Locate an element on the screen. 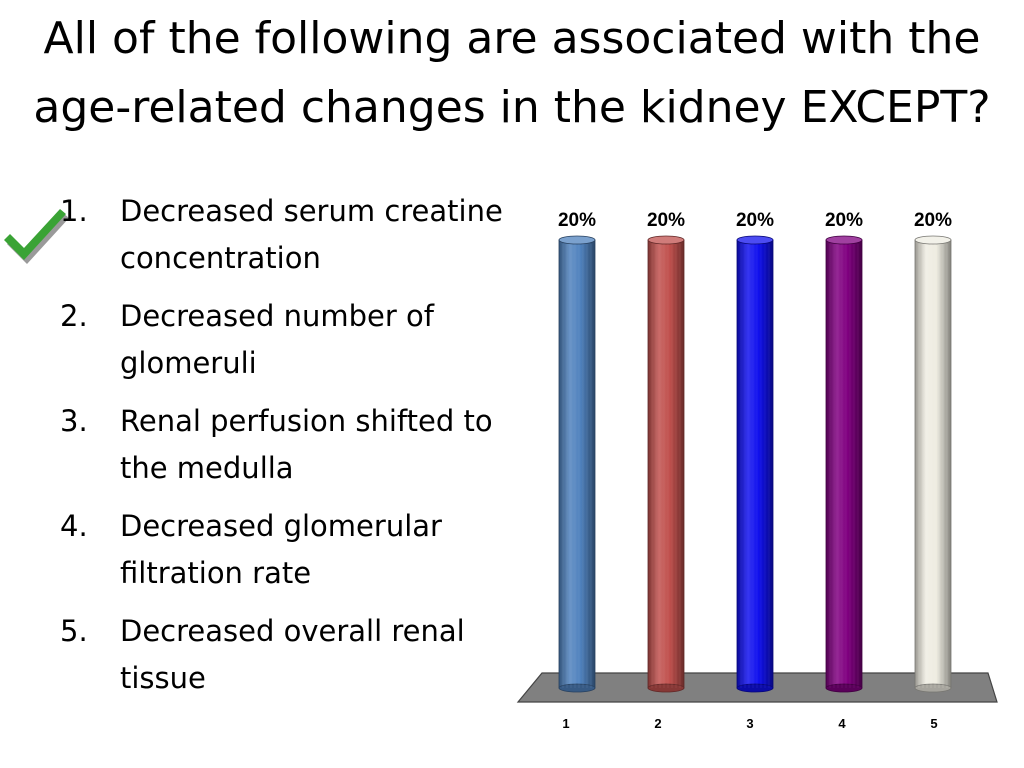 Image resolution: width=1024 pixels, height=768 pixels. category-label-4: 4 is located at coordinates (842, 723).